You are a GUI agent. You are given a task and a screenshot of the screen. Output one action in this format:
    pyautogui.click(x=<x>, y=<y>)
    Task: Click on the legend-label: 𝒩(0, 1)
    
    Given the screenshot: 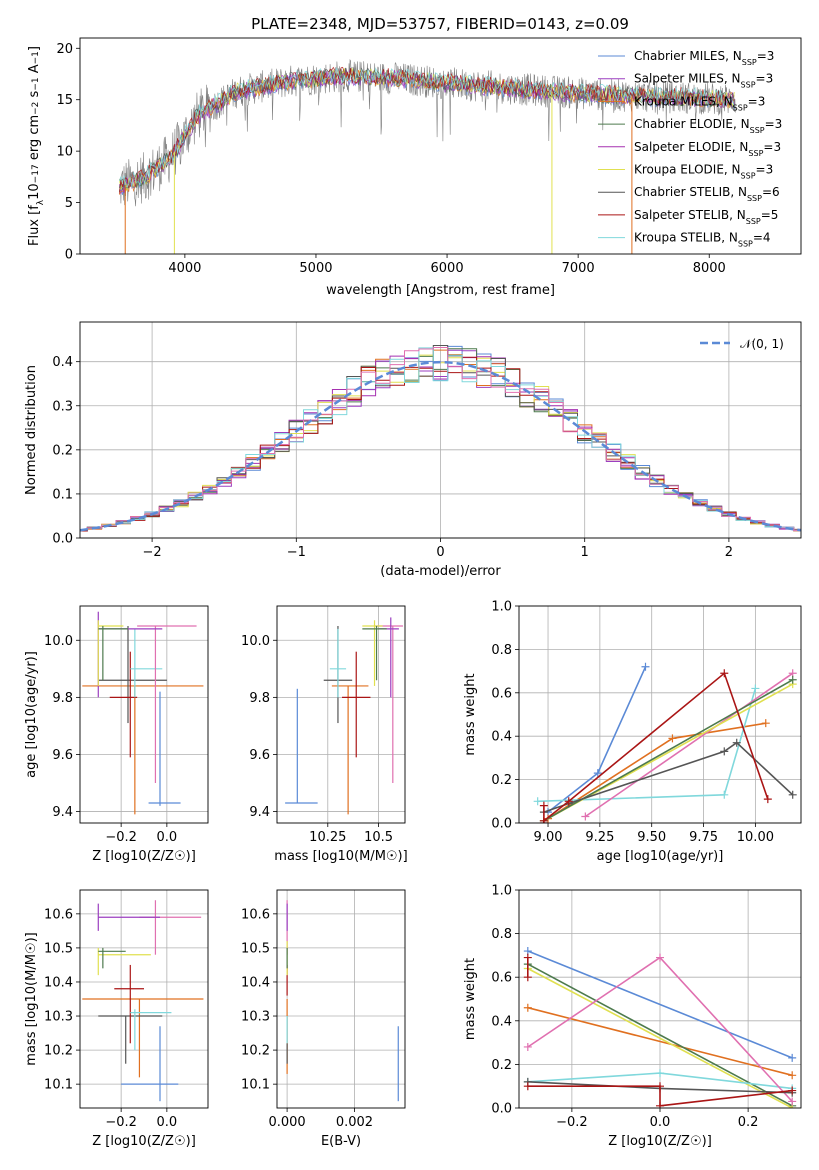 What is the action you would take?
    pyautogui.click(x=762, y=344)
    